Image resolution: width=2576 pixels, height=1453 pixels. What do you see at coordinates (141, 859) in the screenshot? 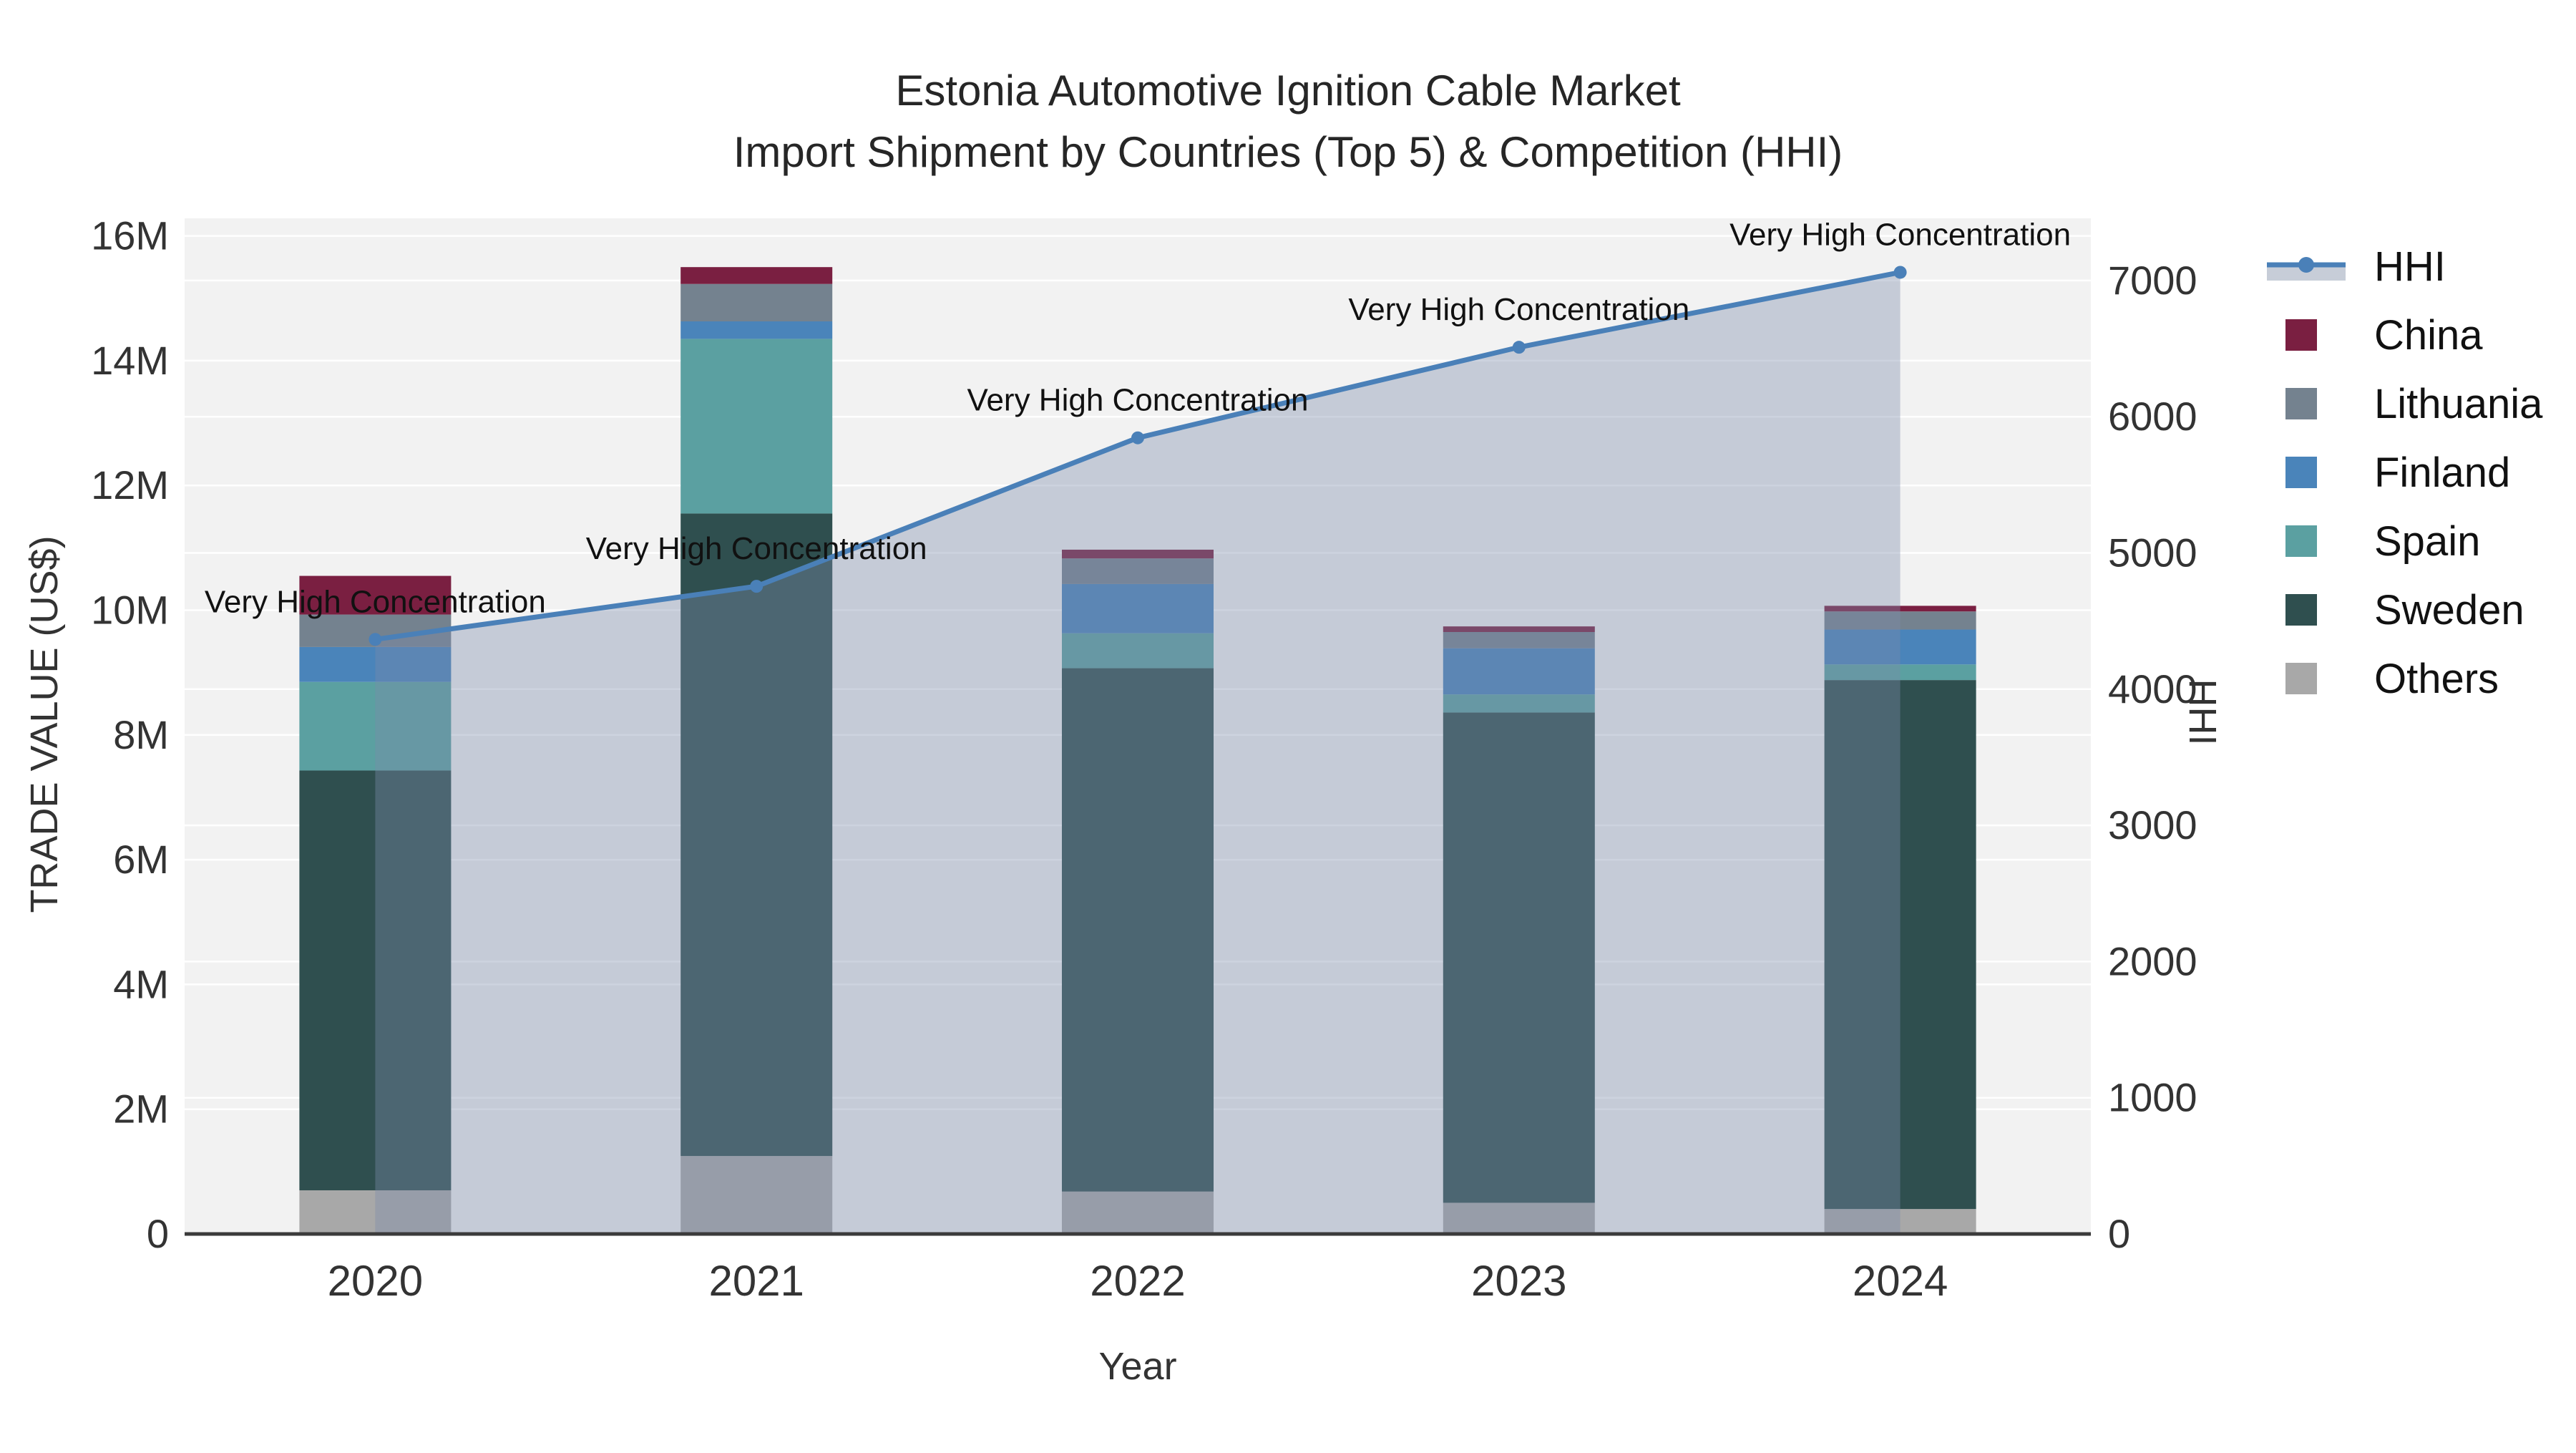
I see `y-left-tick-6M: 6M` at bounding box center [141, 859].